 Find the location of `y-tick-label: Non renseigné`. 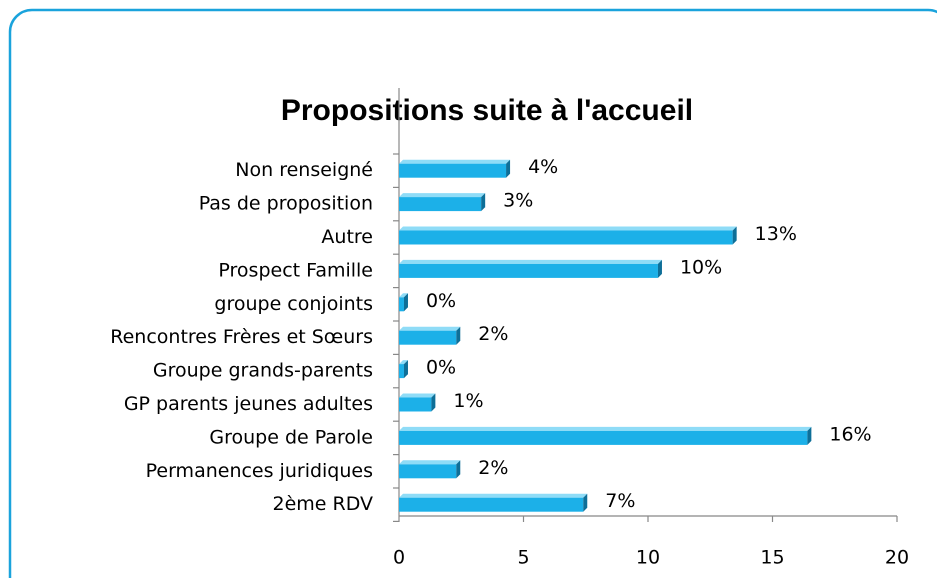

y-tick-label: Non renseigné is located at coordinates (304, 170).